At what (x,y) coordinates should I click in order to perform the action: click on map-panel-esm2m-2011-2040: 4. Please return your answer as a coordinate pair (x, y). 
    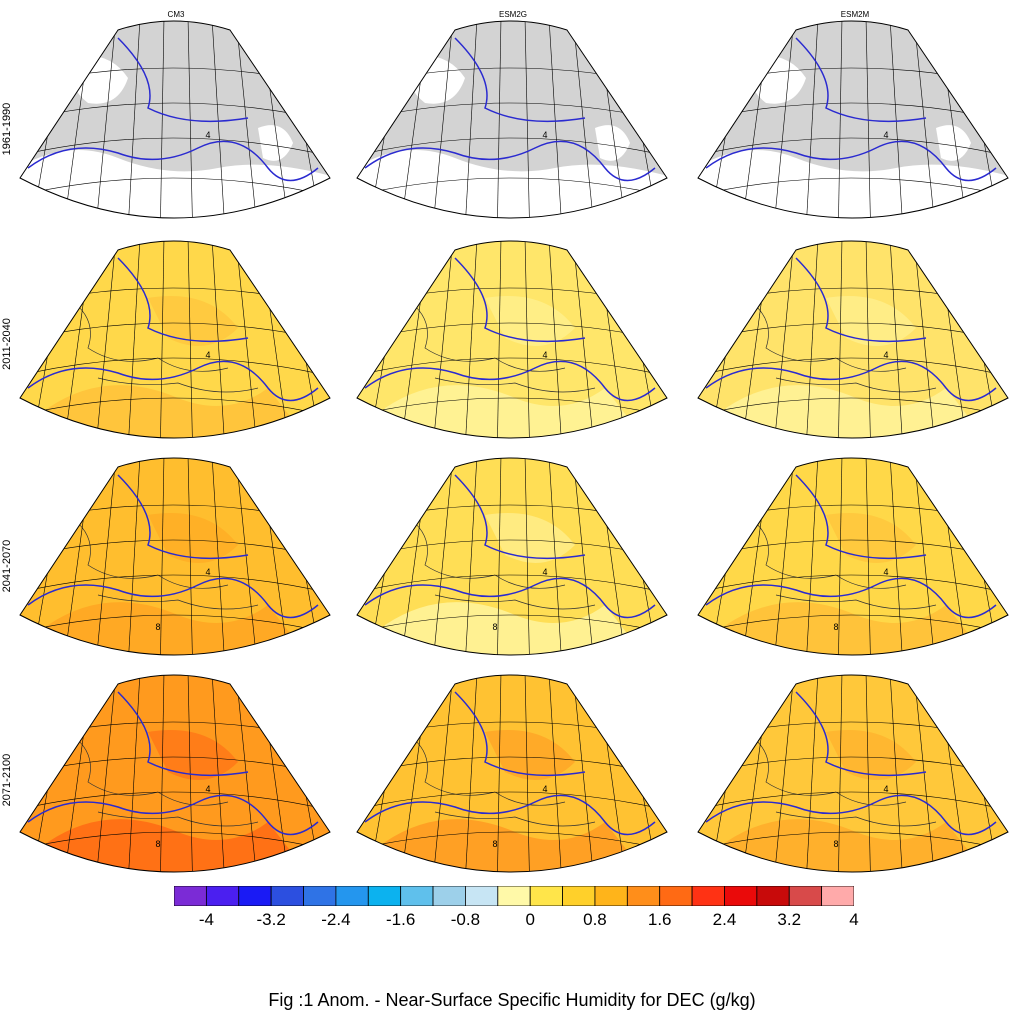
    Looking at the image, I should click on (851, 348).